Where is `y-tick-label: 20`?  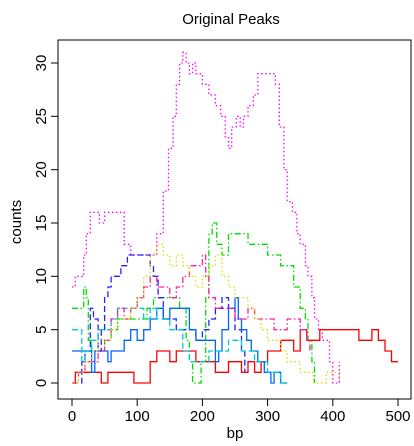 y-tick-label: 20 is located at coordinates (41, 169).